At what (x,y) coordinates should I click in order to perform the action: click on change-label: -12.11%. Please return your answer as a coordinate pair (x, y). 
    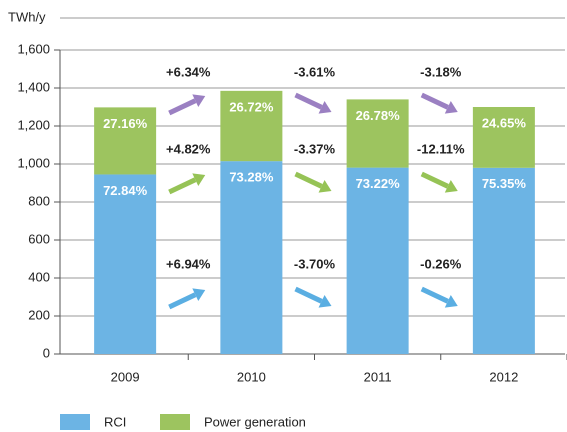
    Looking at the image, I should click on (441, 148).